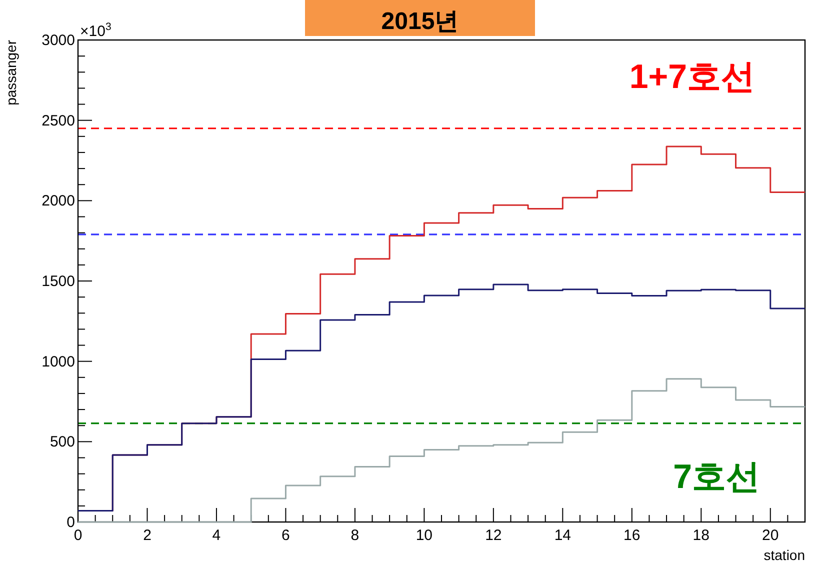 This screenshot has height=567, width=813. Describe the element at coordinates (770, 535) in the screenshot. I see `x-tick-label: 20` at that location.